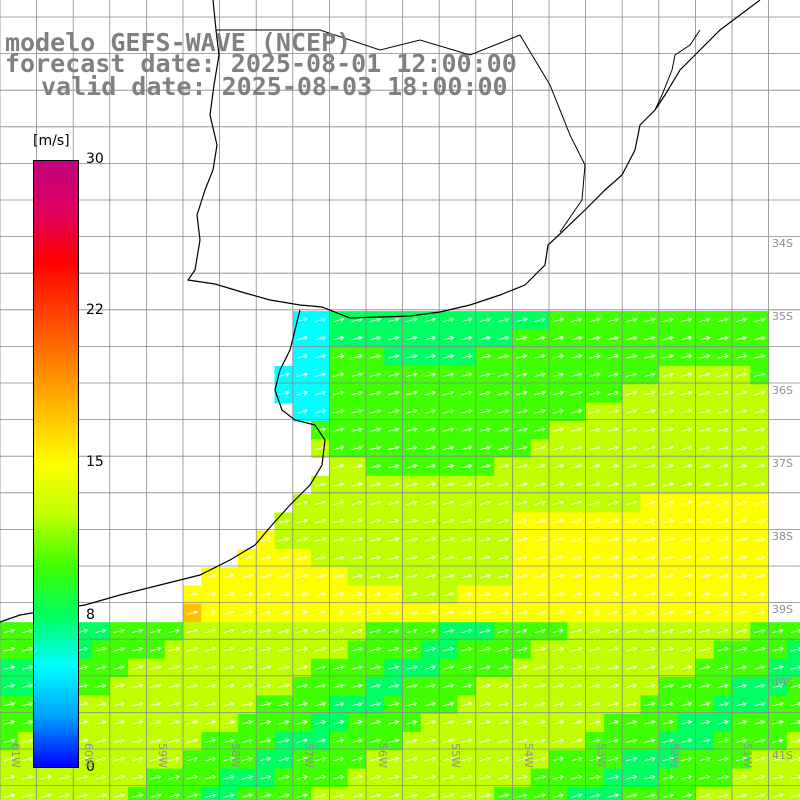 The height and width of the screenshot is (800, 800). Describe the element at coordinates (782, 755) in the screenshot. I see `lat-label-41s: 41S` at that location.